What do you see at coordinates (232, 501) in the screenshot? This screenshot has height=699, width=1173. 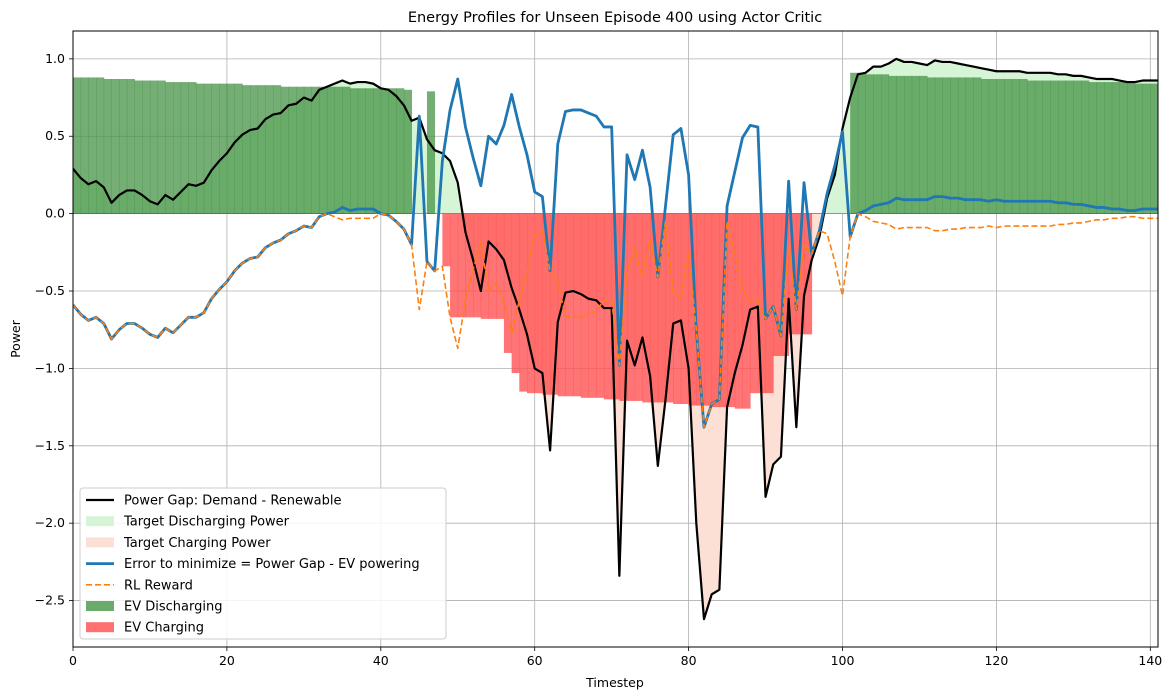 I see `legend-label: Power Gap: Demand - Renewable` at bounding box center [232, 501].